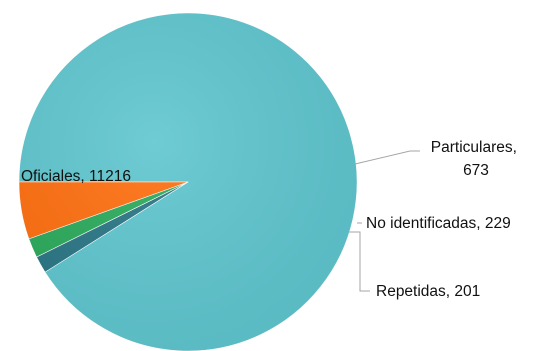 The image size is (540, 351). Describe the element at coordinates (476, 159) in the screenshot. I see `label-particulares: Particulares, 673` at that location.